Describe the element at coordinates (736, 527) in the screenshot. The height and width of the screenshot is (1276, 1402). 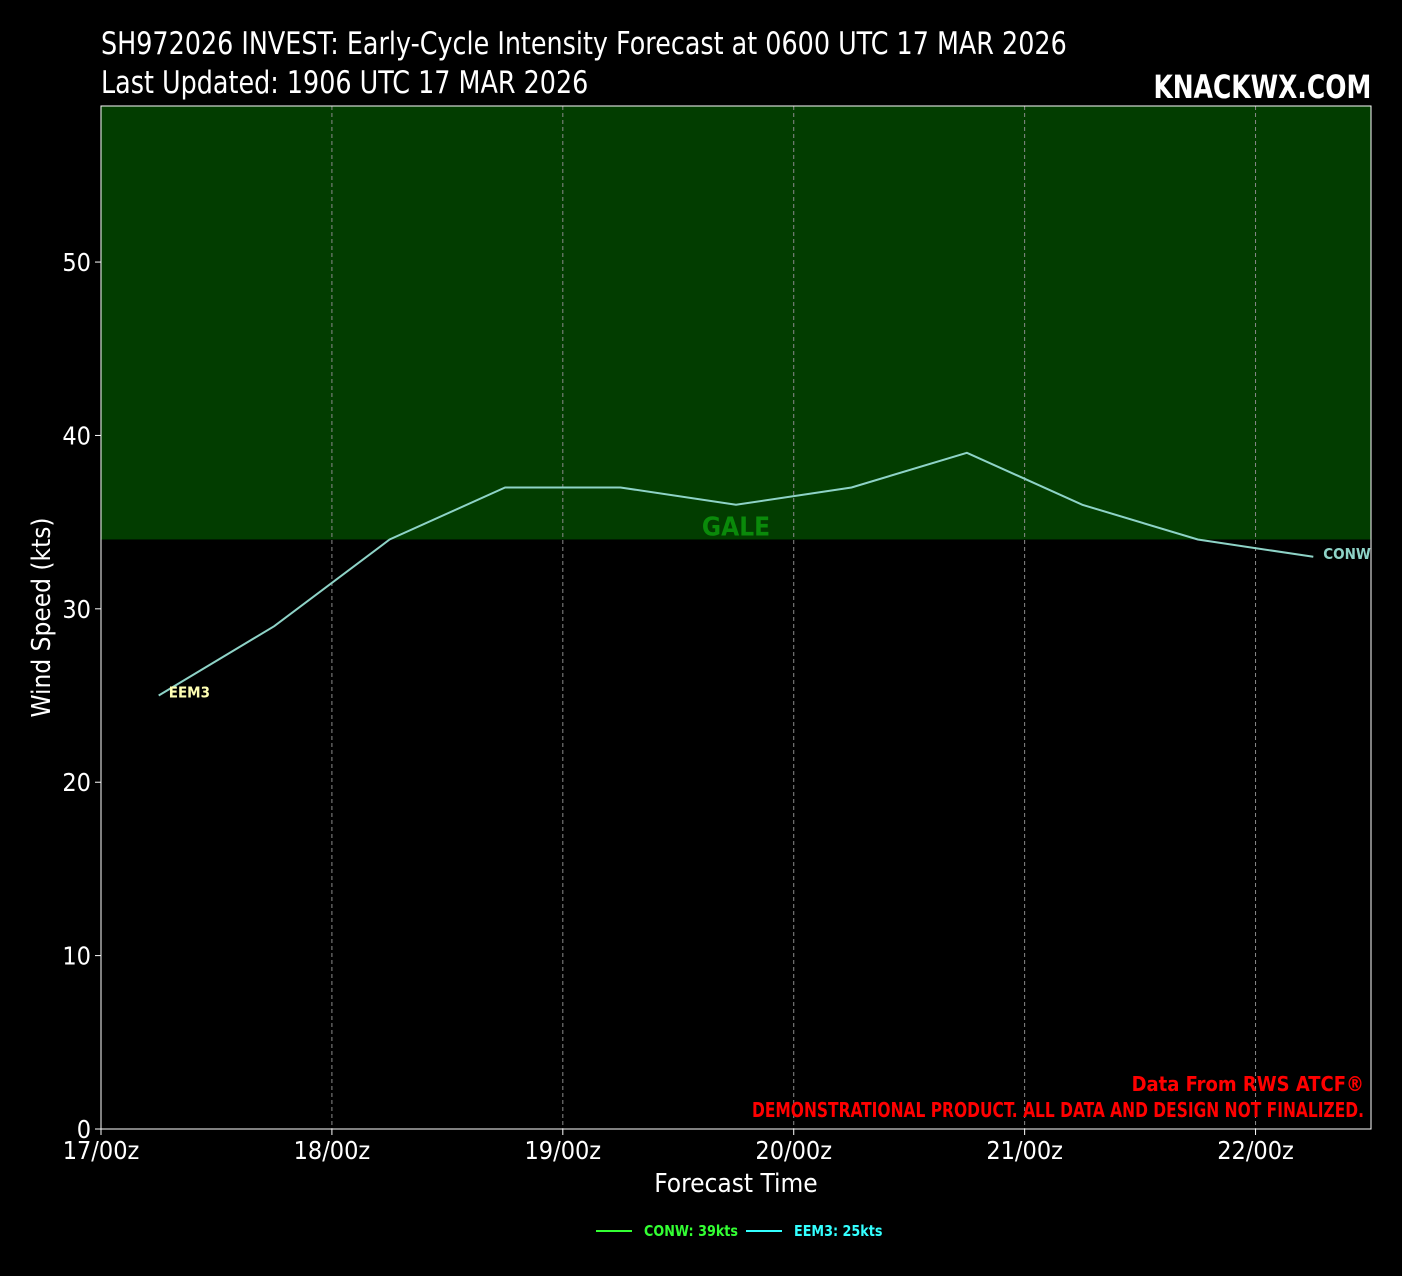
I see `gale-label: GALE` at that location.